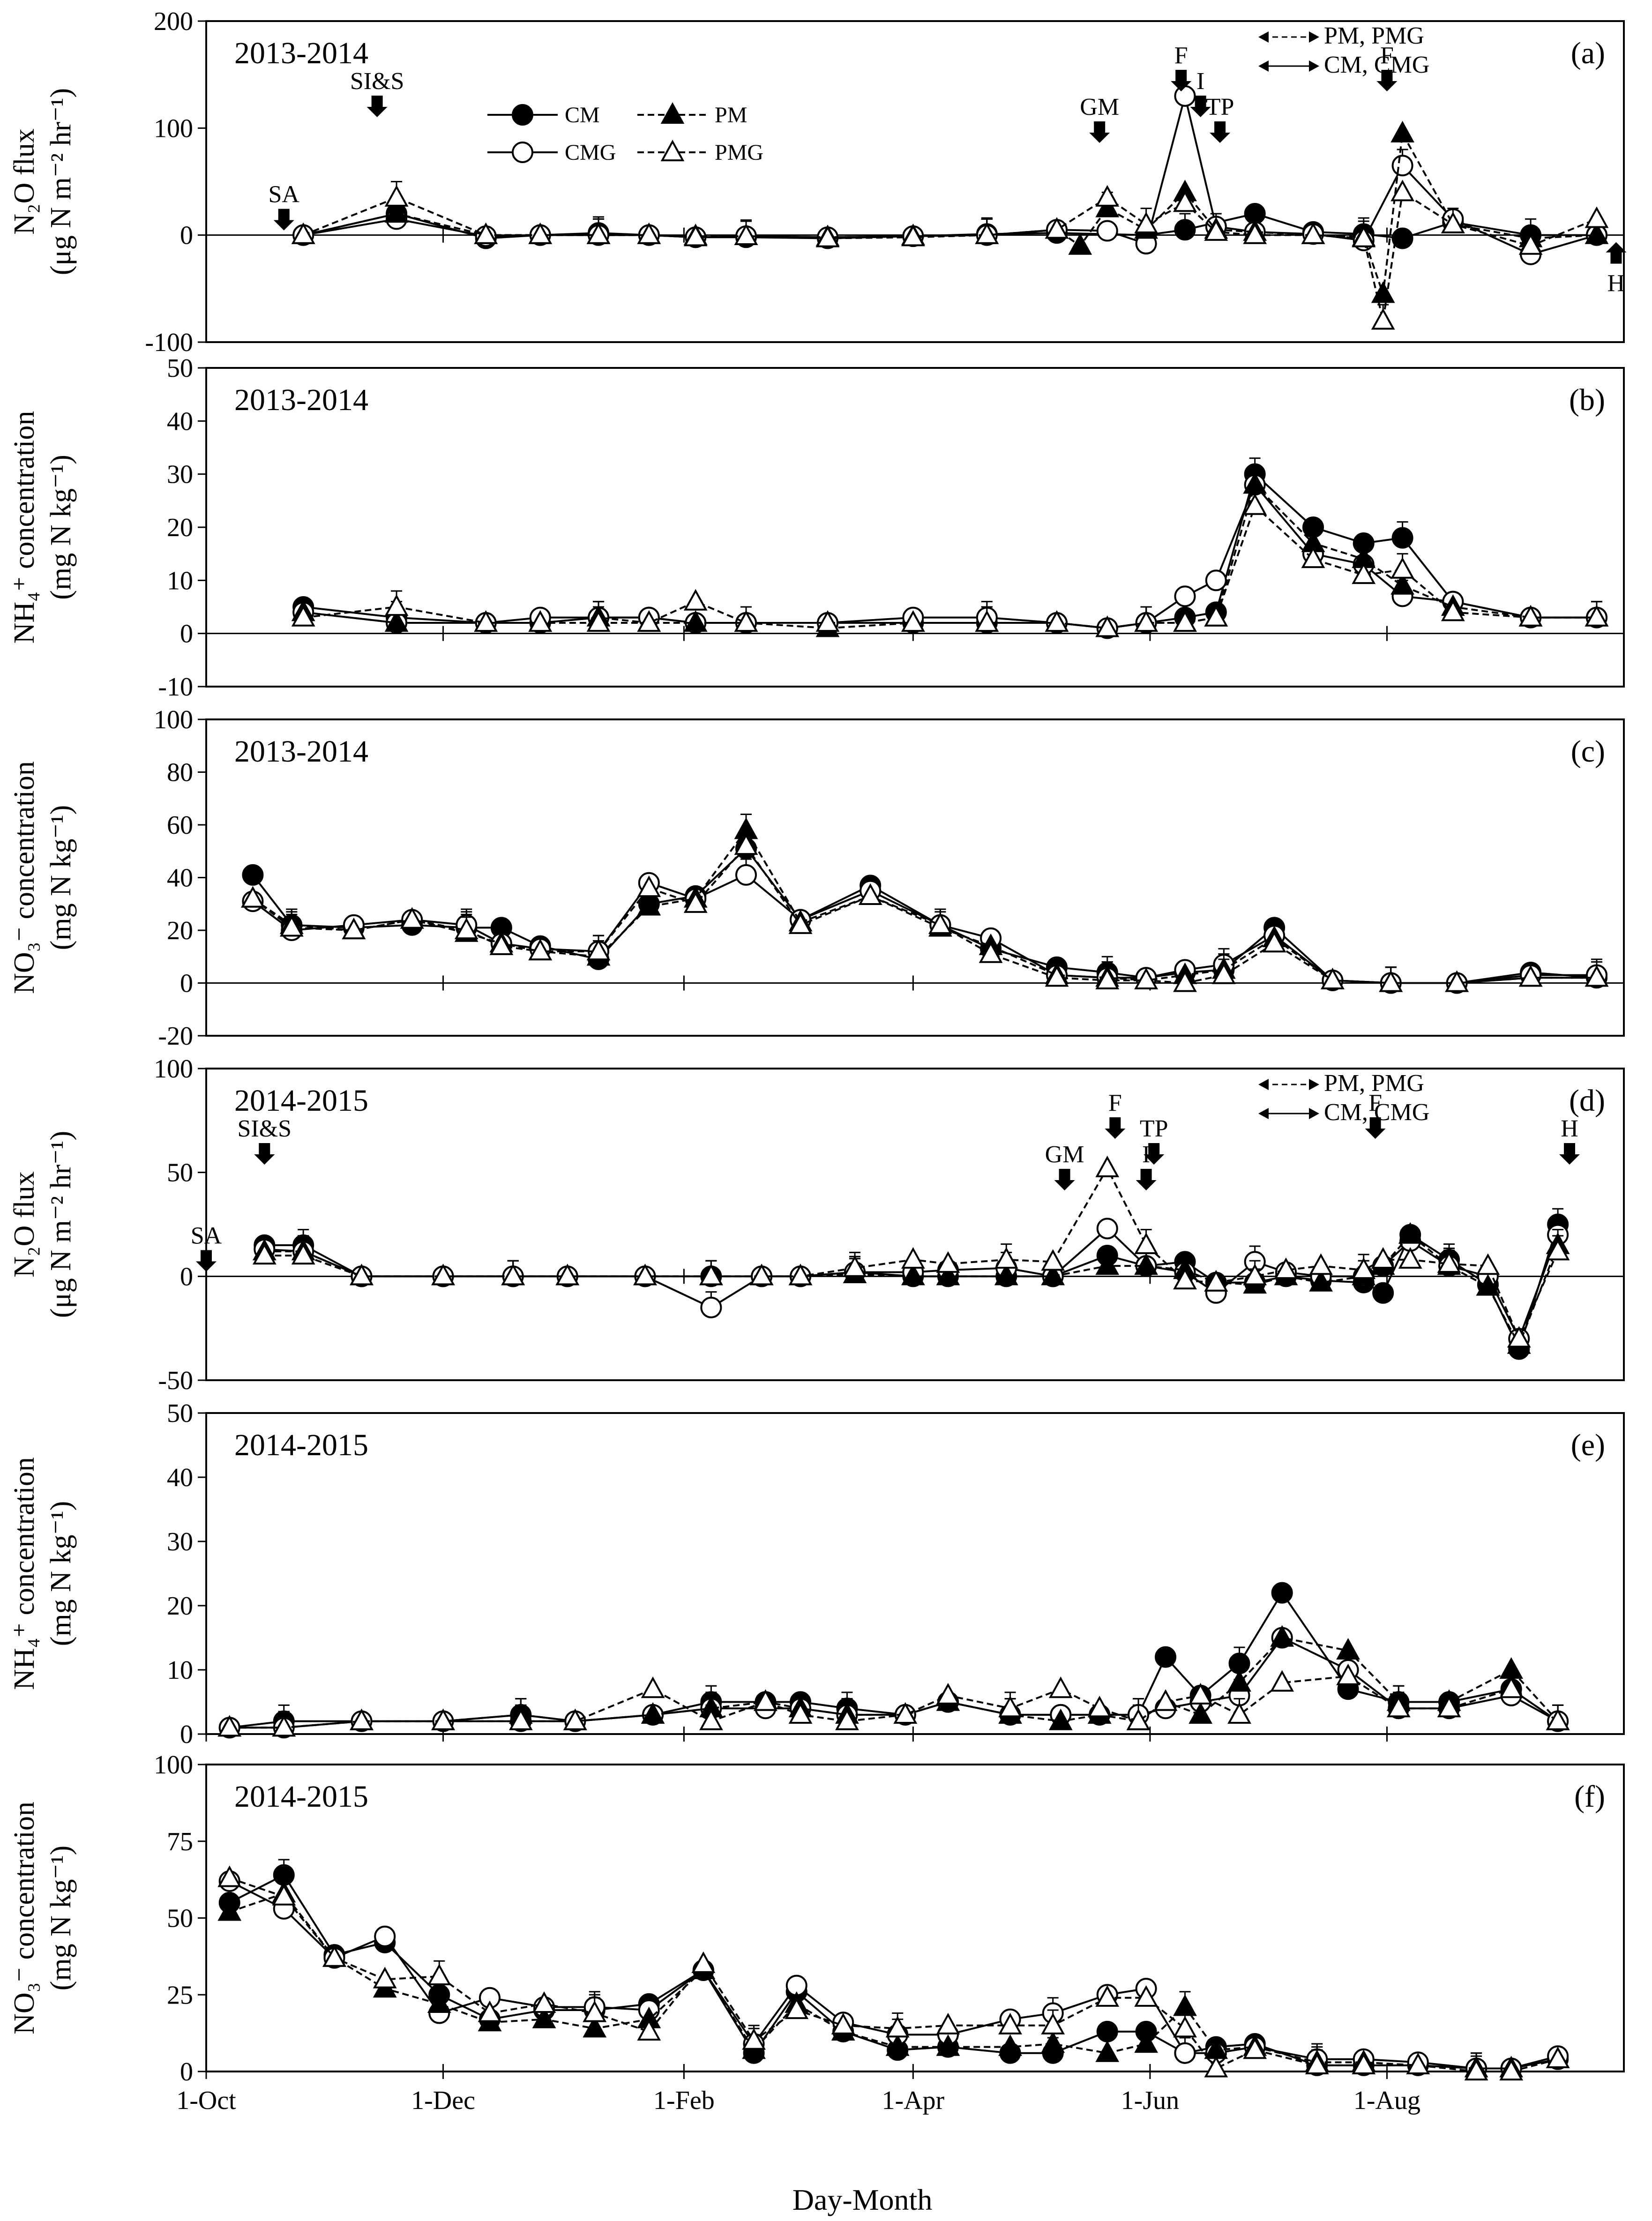 This screenshot has width=1652, height=2221. I want to click on year-label: 2013-2014, so click(301, 752).